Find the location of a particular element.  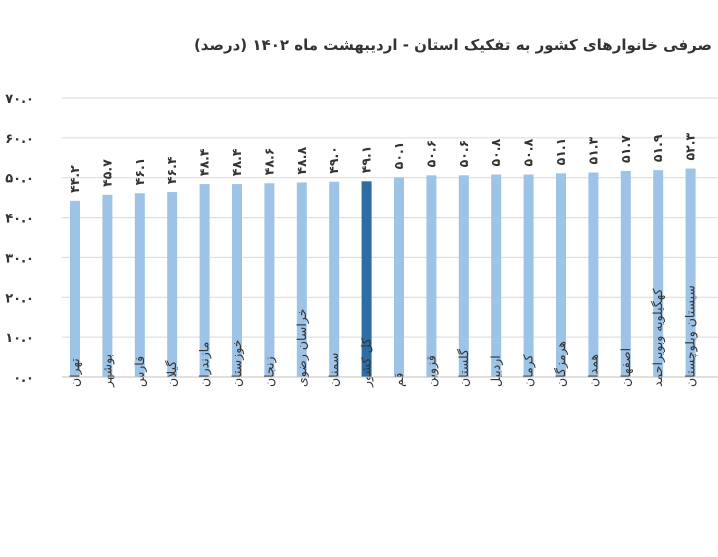

category-label: کرمان is located at coordinates (529, 370).